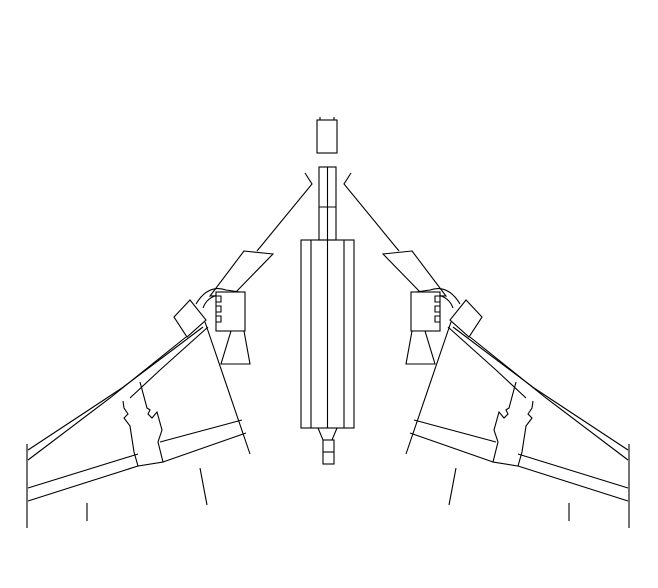 The height and width of the screenshot is (588, 658). I want to click on left-slanted-tick, so click(203, 486).